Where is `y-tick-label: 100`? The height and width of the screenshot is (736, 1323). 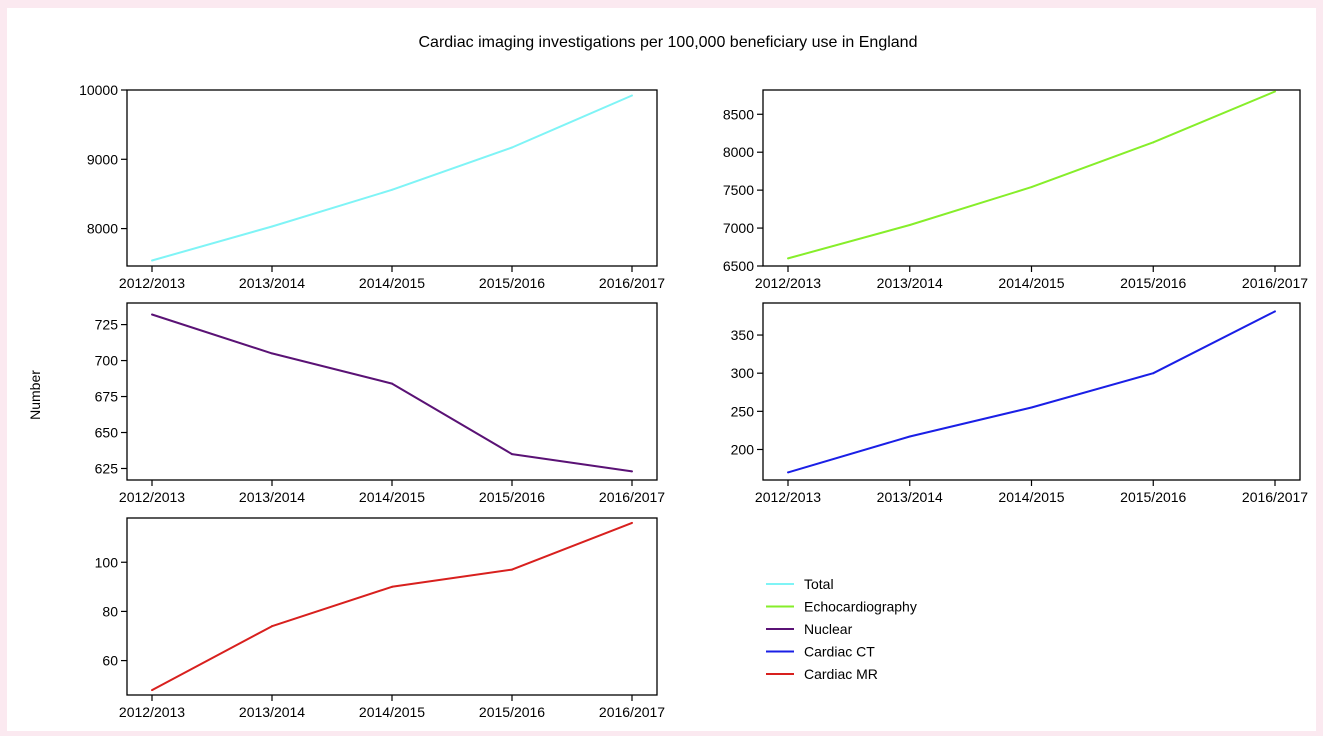 y-tick-label: 100 is located at coordinates (107, 562).